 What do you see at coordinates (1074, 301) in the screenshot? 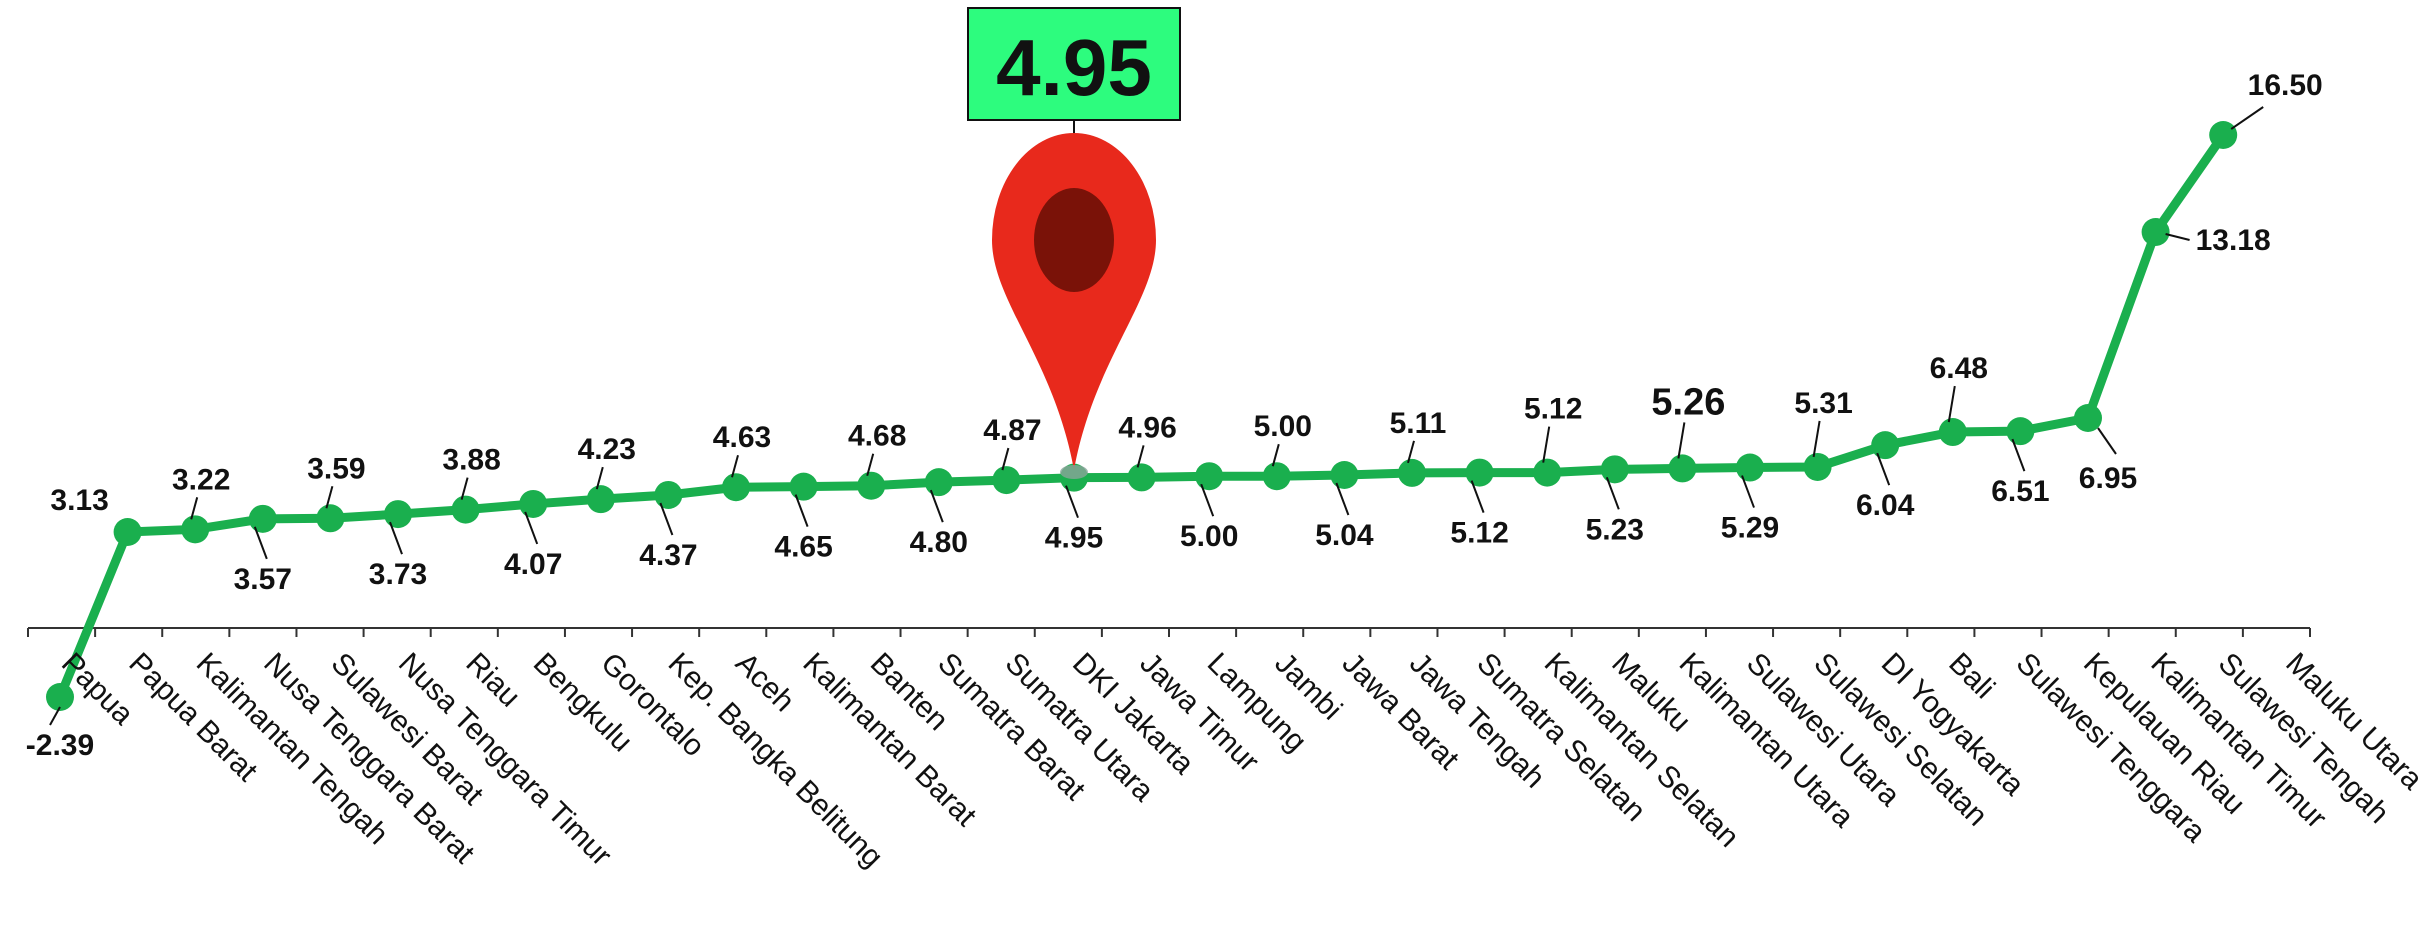
I see `location-pin-icon` at bounding box center [1074, 301].